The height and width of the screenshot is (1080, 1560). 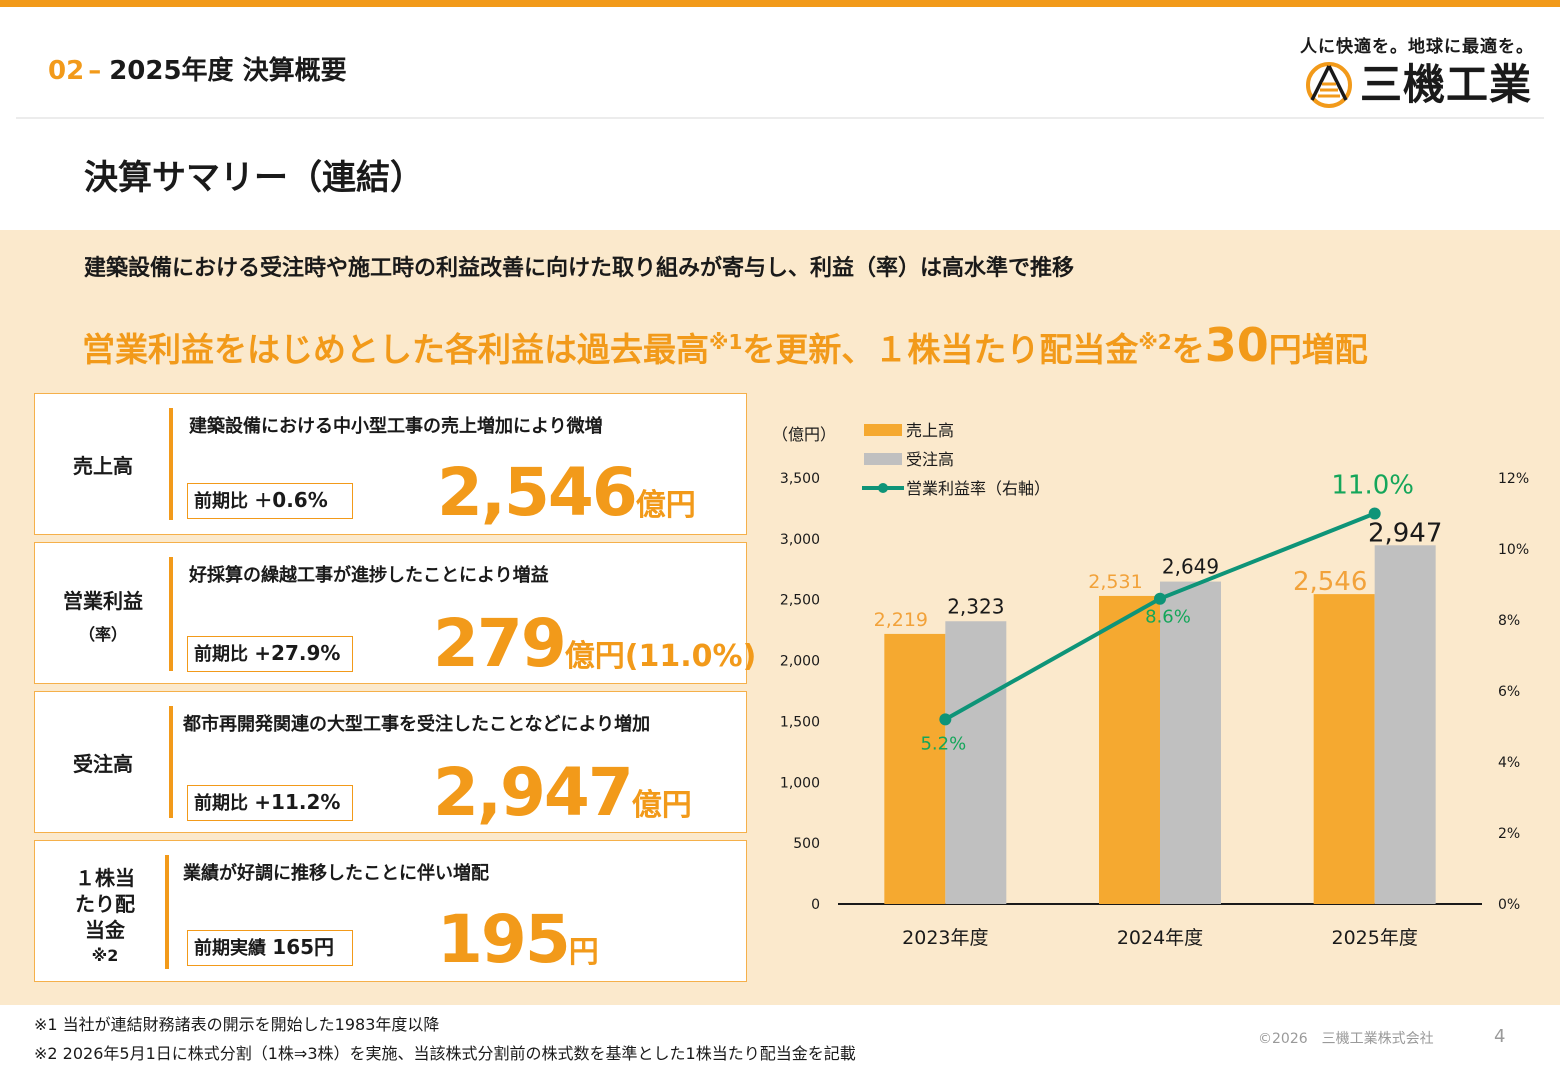 I want to click on card-value: 195円, so click(x=518, y=939).